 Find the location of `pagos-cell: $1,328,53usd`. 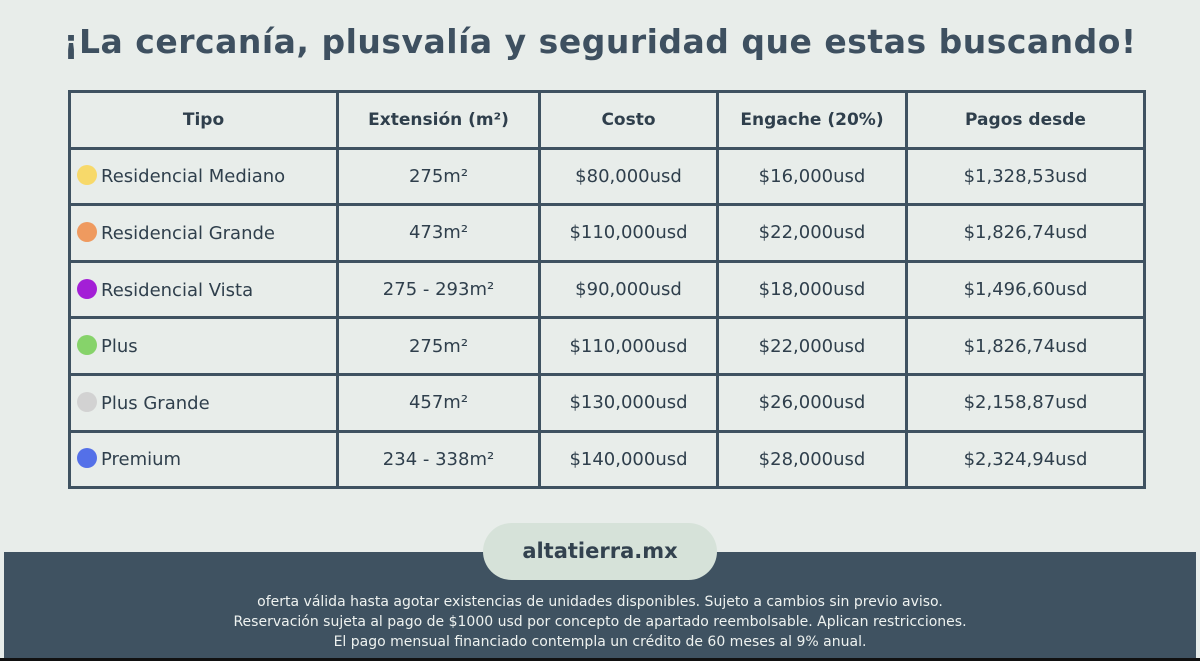

pagos-cell: $1,328,53usd is located at coordinates (1025, 176).